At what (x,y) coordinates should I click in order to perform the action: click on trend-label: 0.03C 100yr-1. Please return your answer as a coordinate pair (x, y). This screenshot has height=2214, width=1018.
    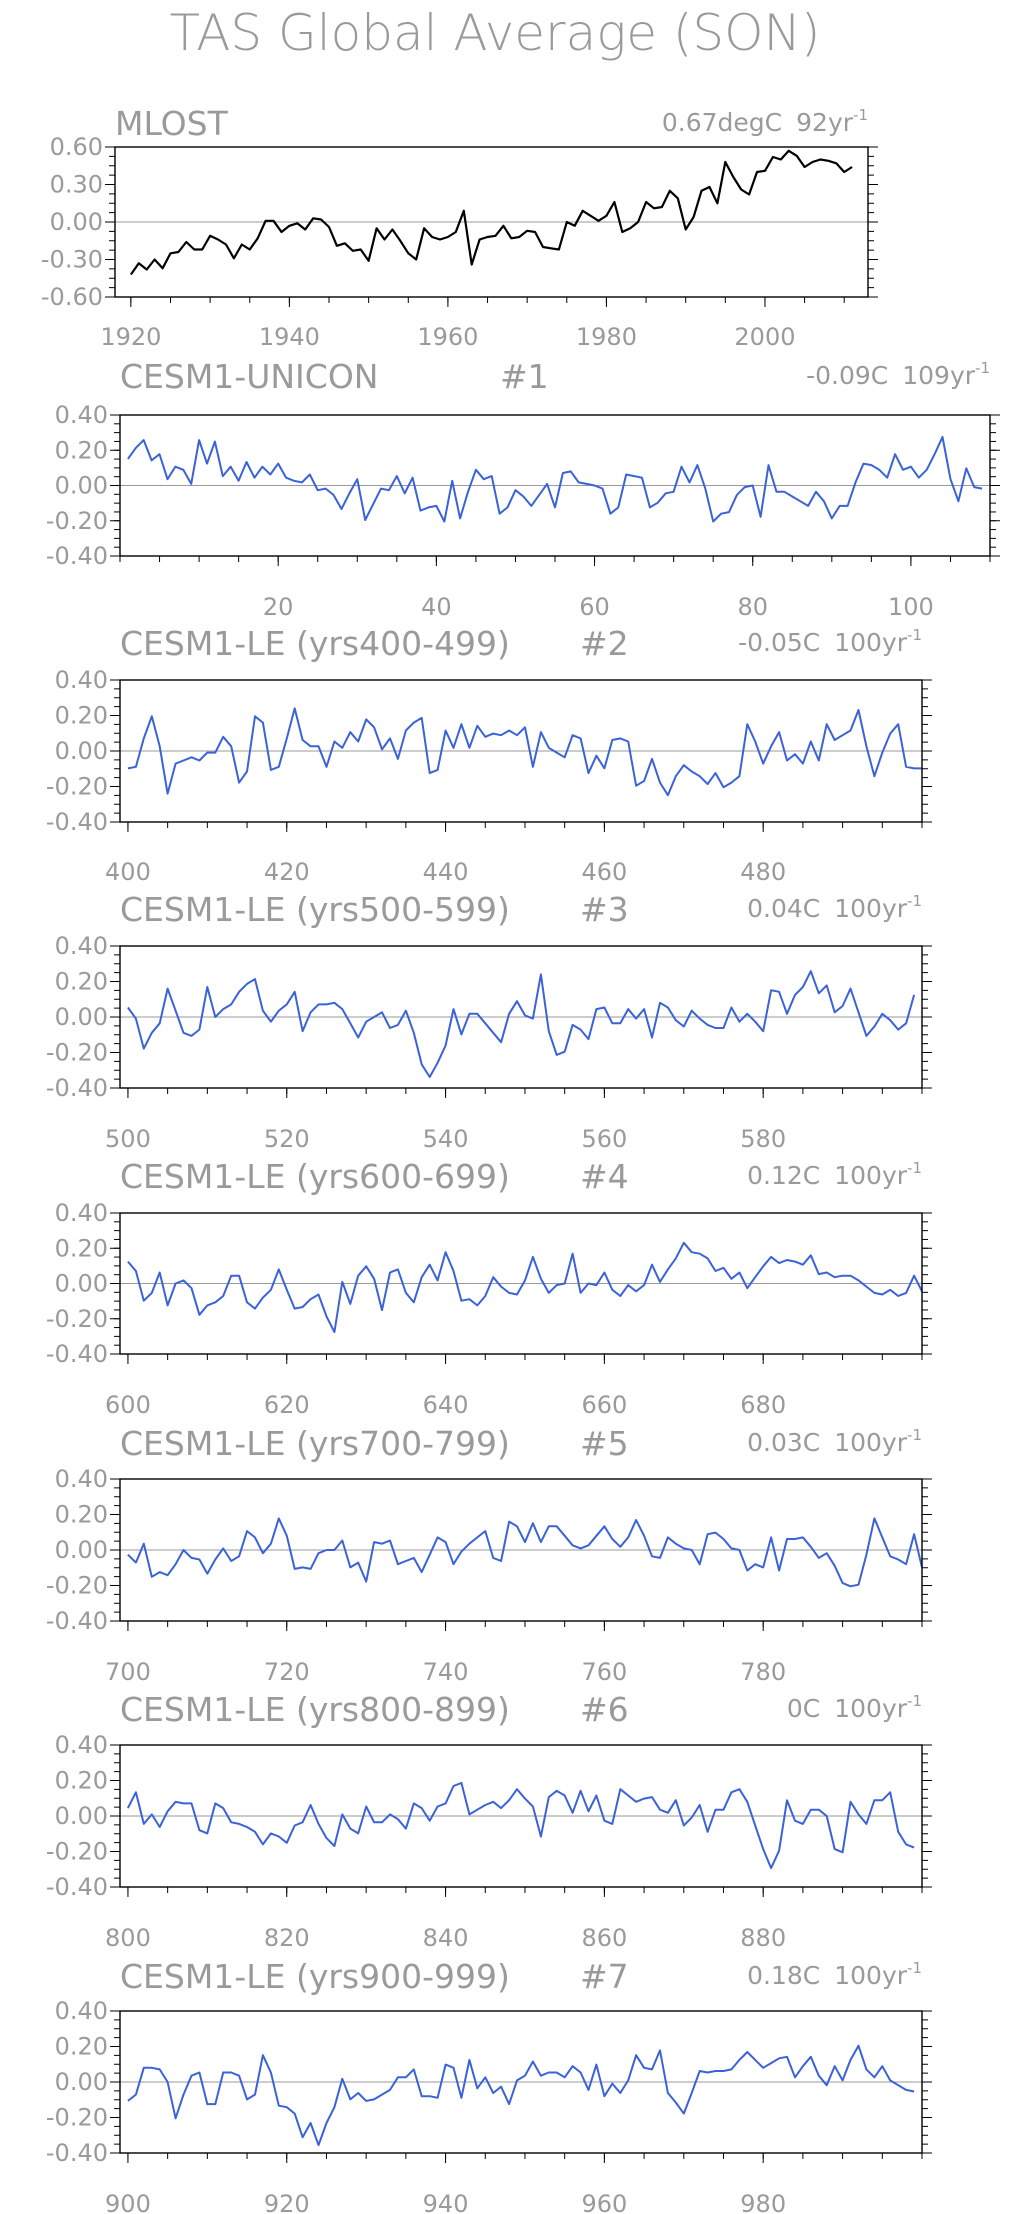
    Looking at the image, I should click on (834, 1441).